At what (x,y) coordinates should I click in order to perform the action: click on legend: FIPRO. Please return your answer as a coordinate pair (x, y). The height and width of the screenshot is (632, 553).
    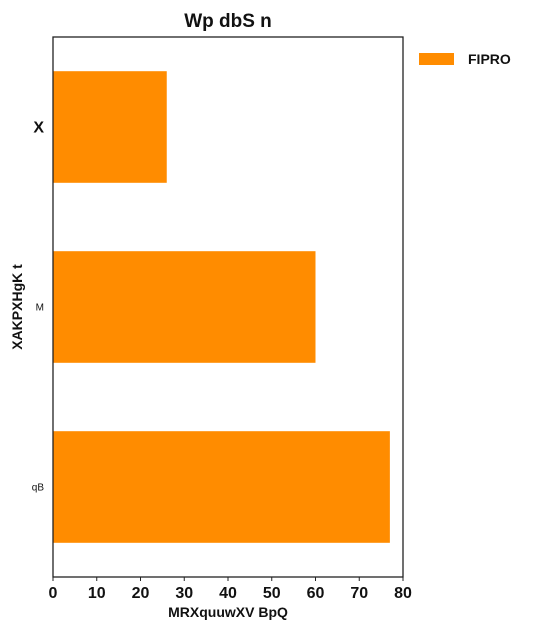
    Looking at the image, I should click on (465, 59).